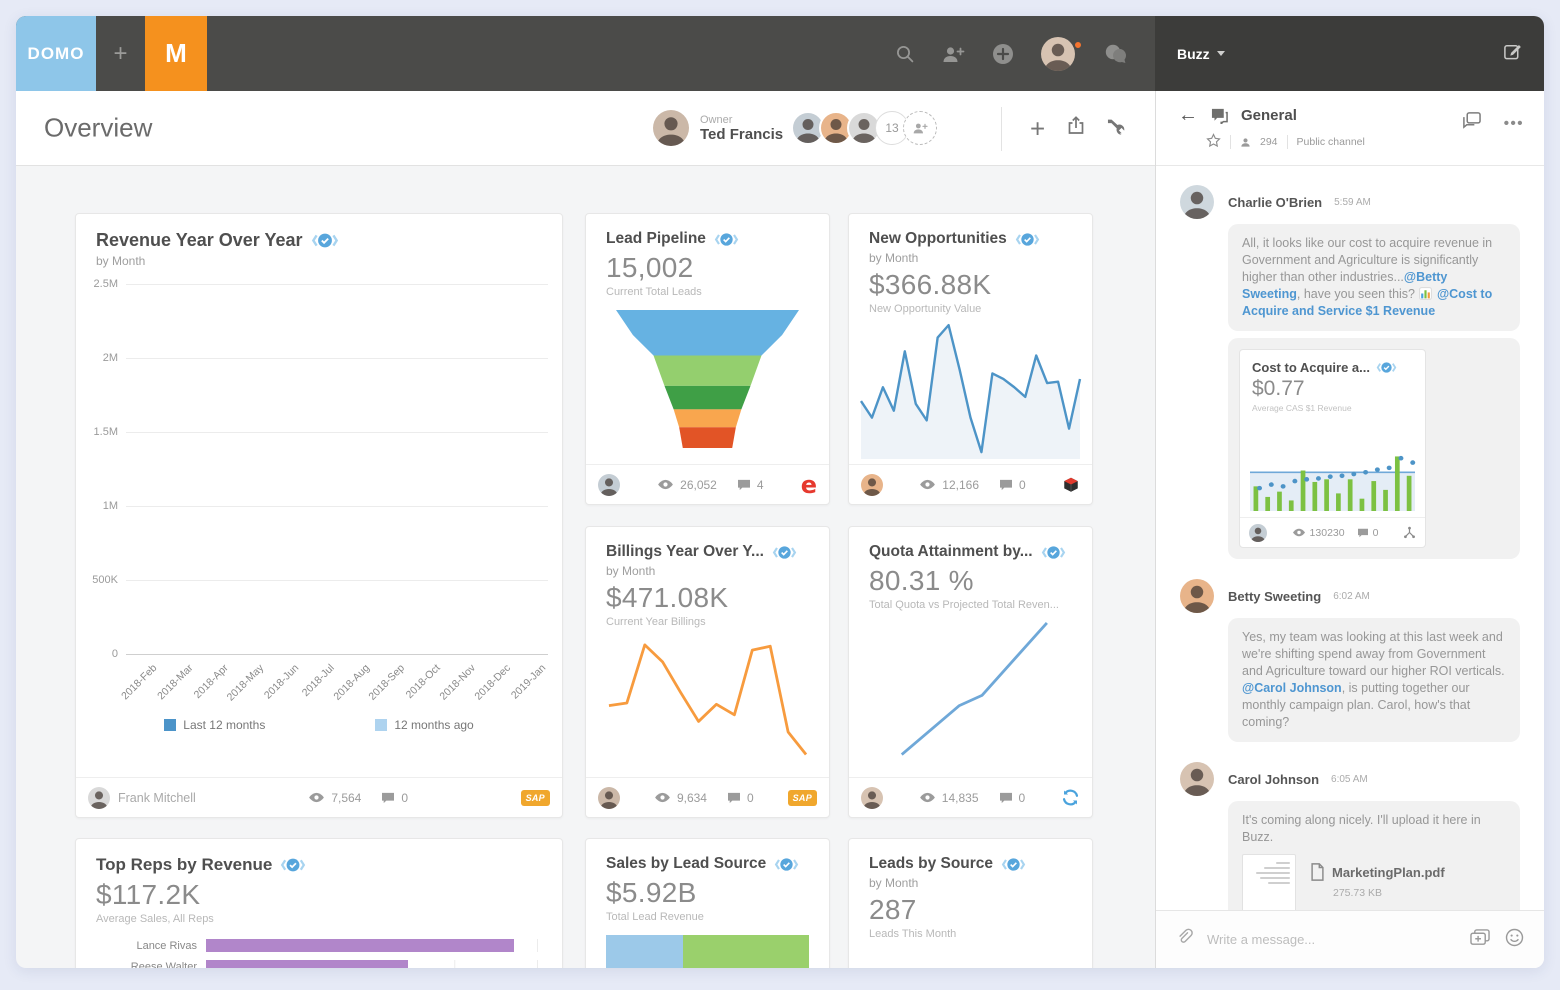 This screenshot has height=990, width=1560. What do you see at coordinates (199, 240) in the screenshot?
I see `card-title: Revenue Year Over Year` at bounding box center [199, 240].